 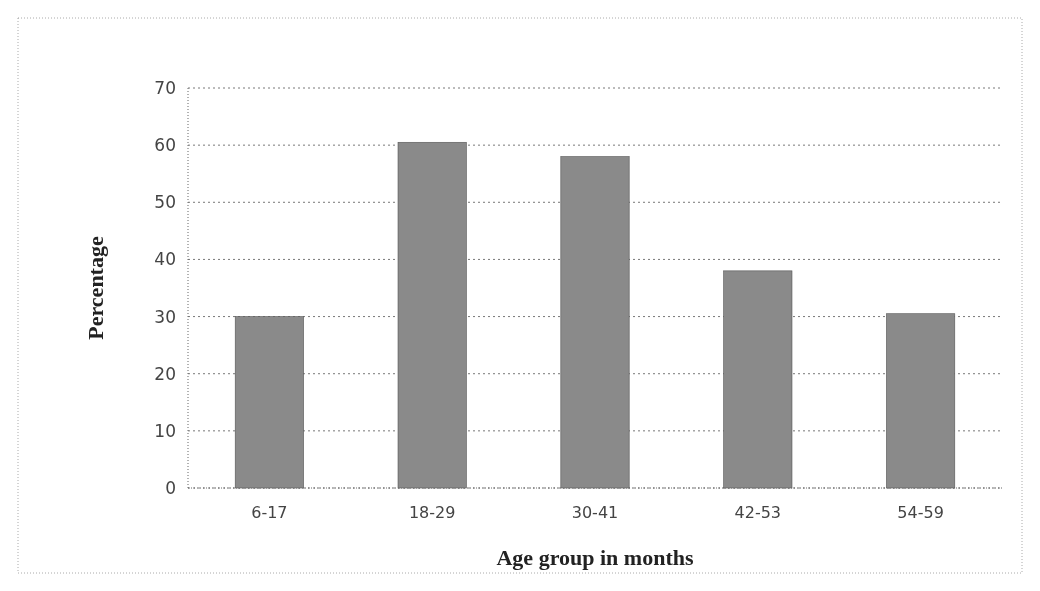 I want to click on y-tick-label: 70, so click(x=165, y=87).